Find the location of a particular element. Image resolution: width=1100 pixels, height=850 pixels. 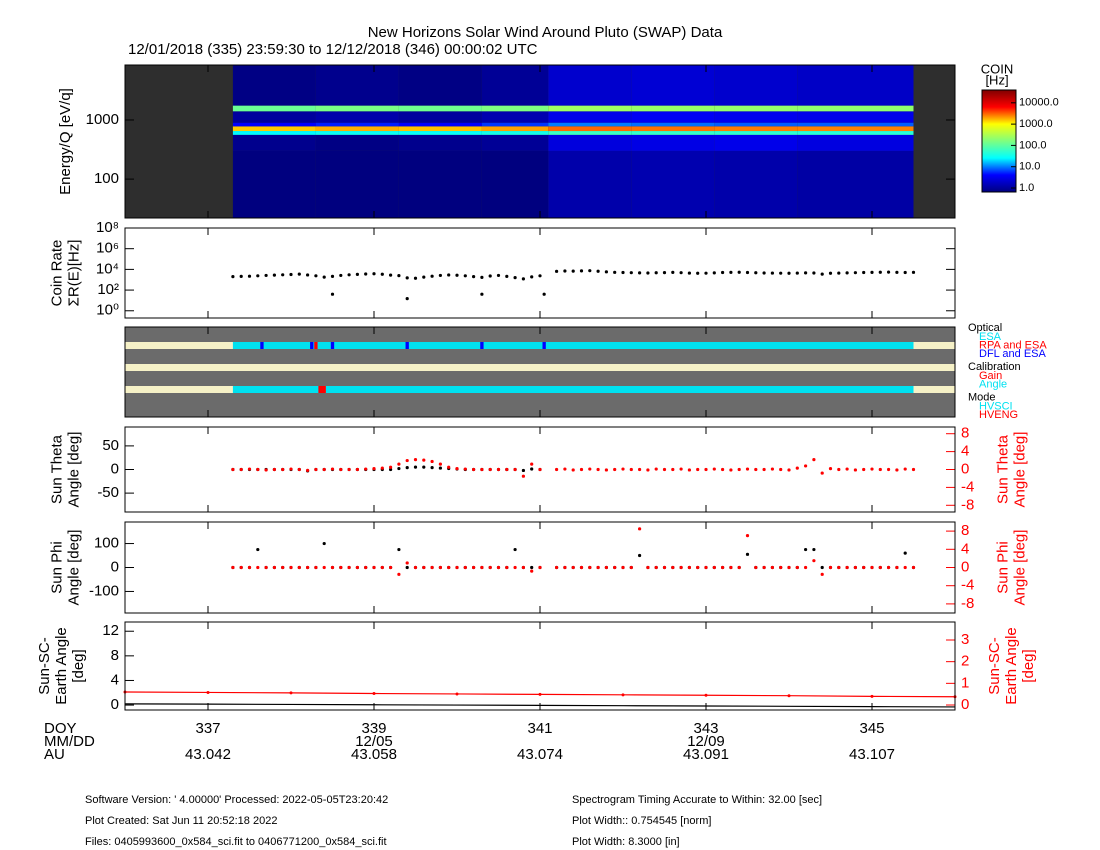

colorbar-tick-label: 10.0 is located at coordinates (1029, 167).